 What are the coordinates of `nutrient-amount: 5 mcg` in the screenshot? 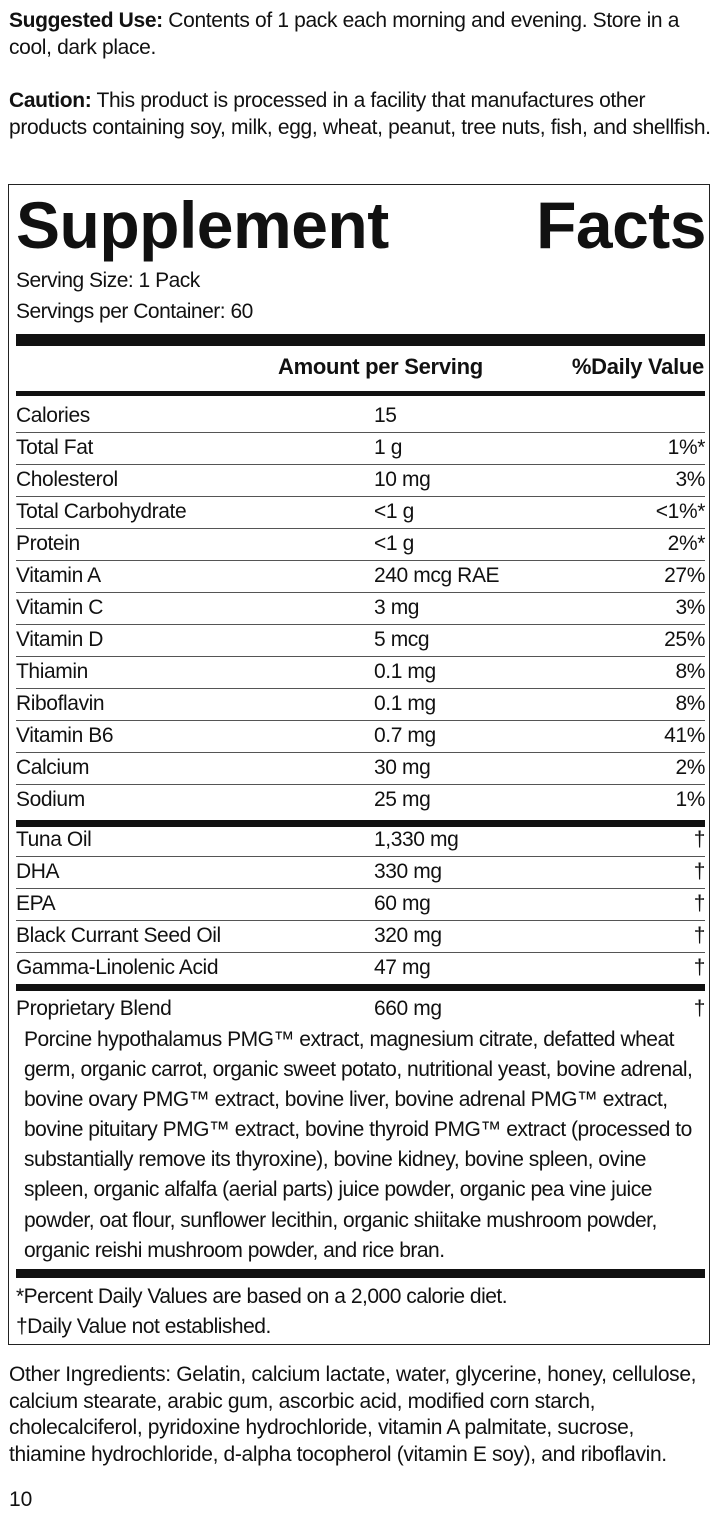 It's located at (402, 639).